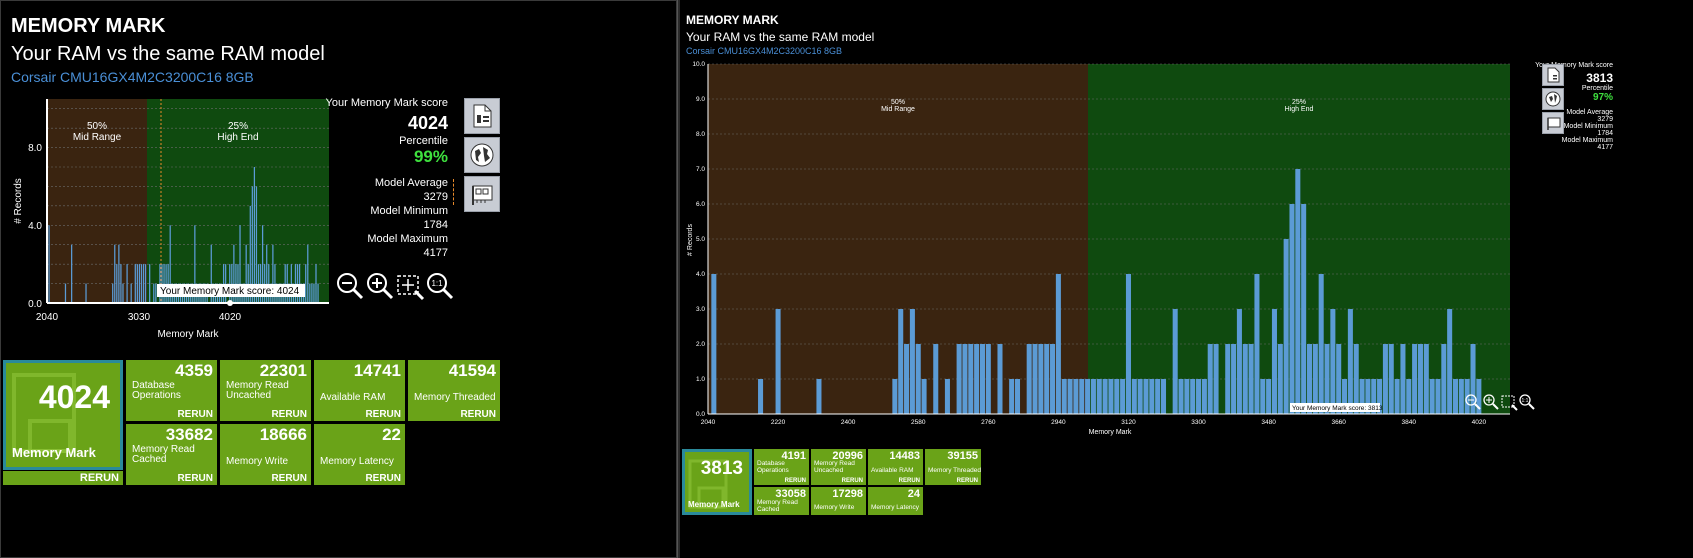 This screenshot has width=1693, height=558. I want to click on tile-label: Memory Latency, so click(895, 507).